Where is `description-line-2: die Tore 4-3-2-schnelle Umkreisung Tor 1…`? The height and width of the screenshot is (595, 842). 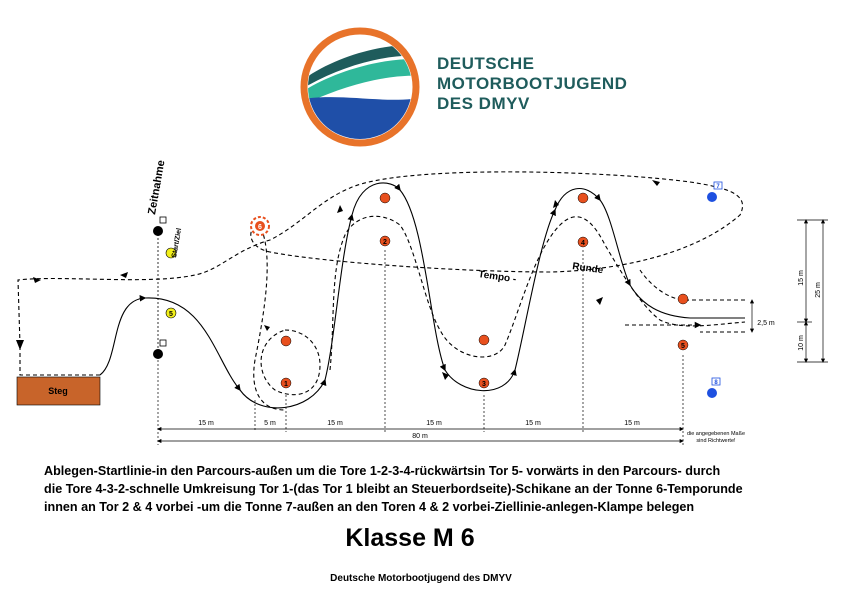
description-line-2: die Tore 4-3-2-schnelle Umkreisung Tor 1… is located at coordinates (393, 489).